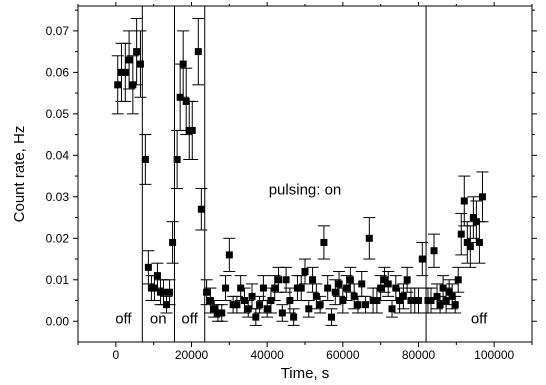 The width and height of the screenshot is (546, 385). Describe the element at coordinates (343, 355) in the screenshot. I see `x-tick-label: 60000` at that location.